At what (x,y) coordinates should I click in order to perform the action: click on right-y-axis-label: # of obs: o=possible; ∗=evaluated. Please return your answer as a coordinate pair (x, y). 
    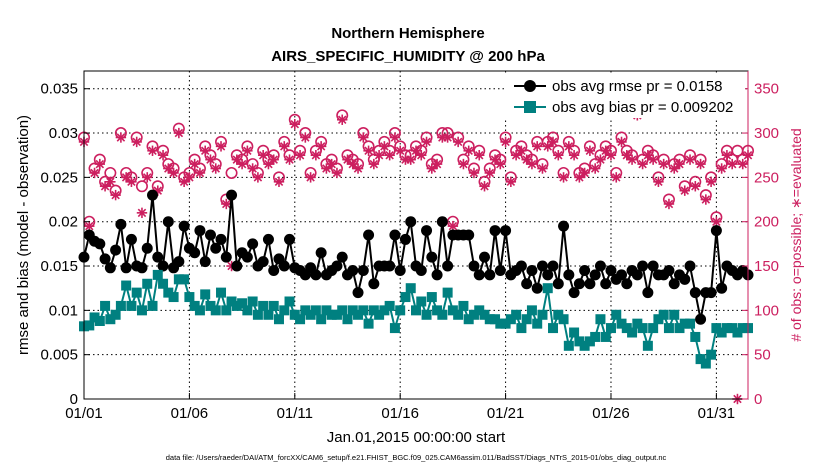
    Looking at the image, I should click on (796, 234).